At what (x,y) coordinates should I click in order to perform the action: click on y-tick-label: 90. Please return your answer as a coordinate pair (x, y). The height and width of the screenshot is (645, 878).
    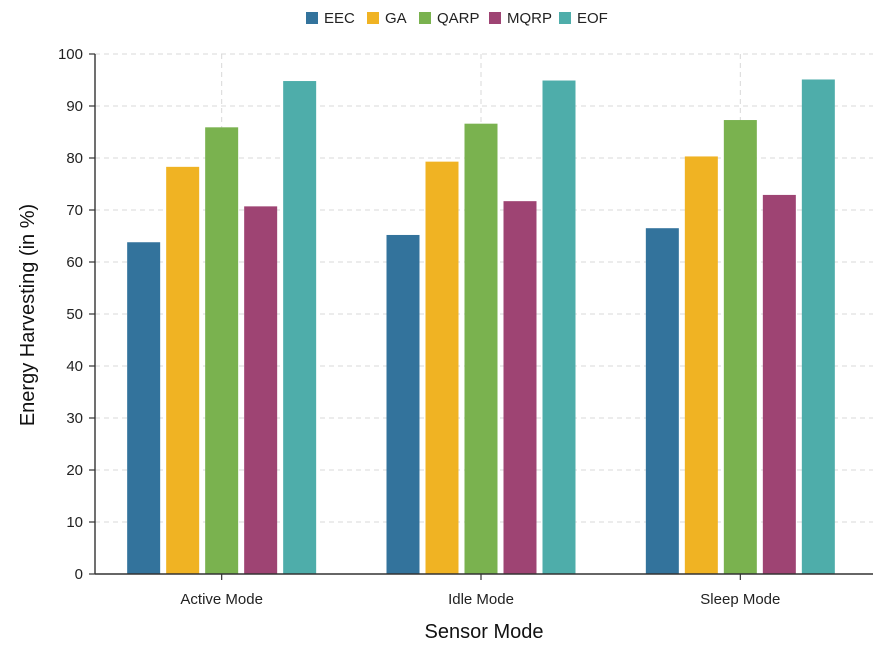
    Looking at the image, I should click on (74, 106).